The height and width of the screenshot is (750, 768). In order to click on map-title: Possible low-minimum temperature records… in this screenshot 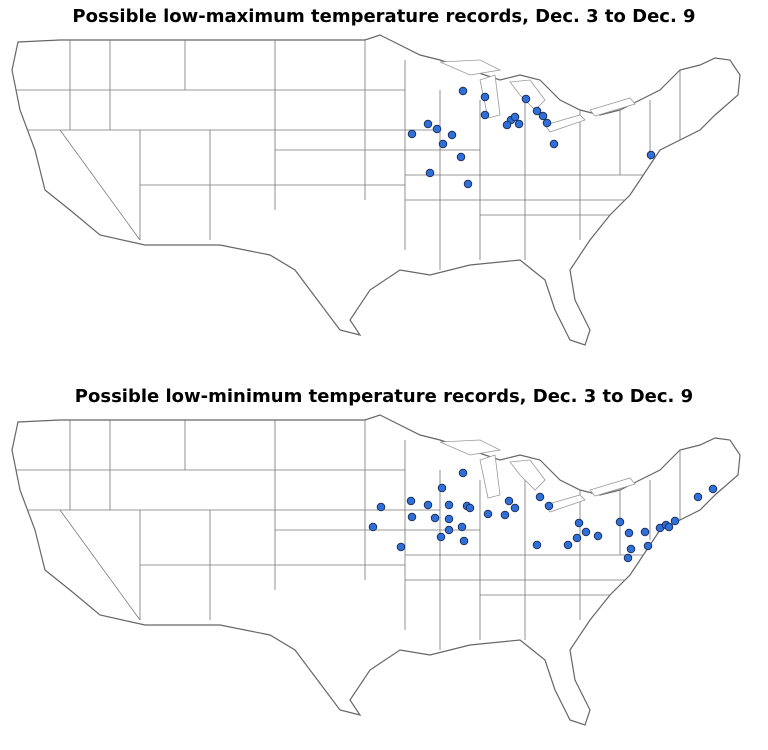, I will do `click(384, 396)`.